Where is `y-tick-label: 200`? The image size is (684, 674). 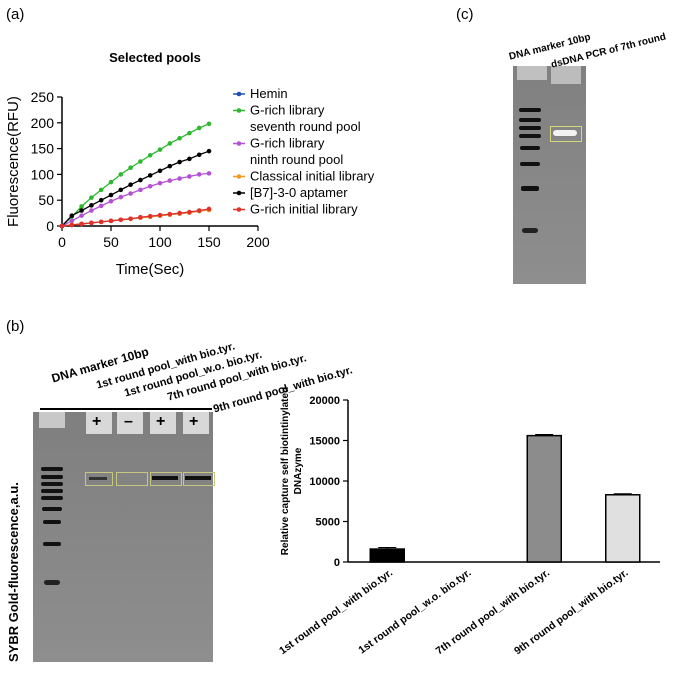 y-tick-label: 200 is located at coordinates (43, 123).